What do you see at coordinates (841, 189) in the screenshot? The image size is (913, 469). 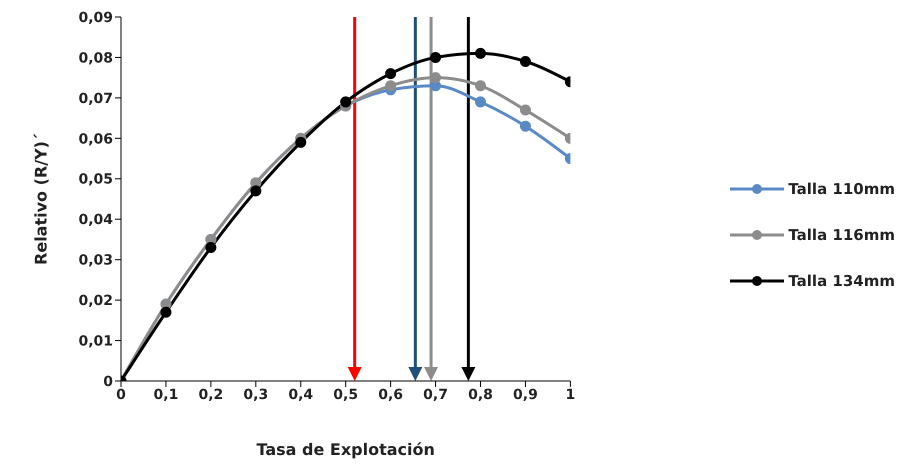 I see `legend-label: Talla 110mm` at bounding box center [841, 189].